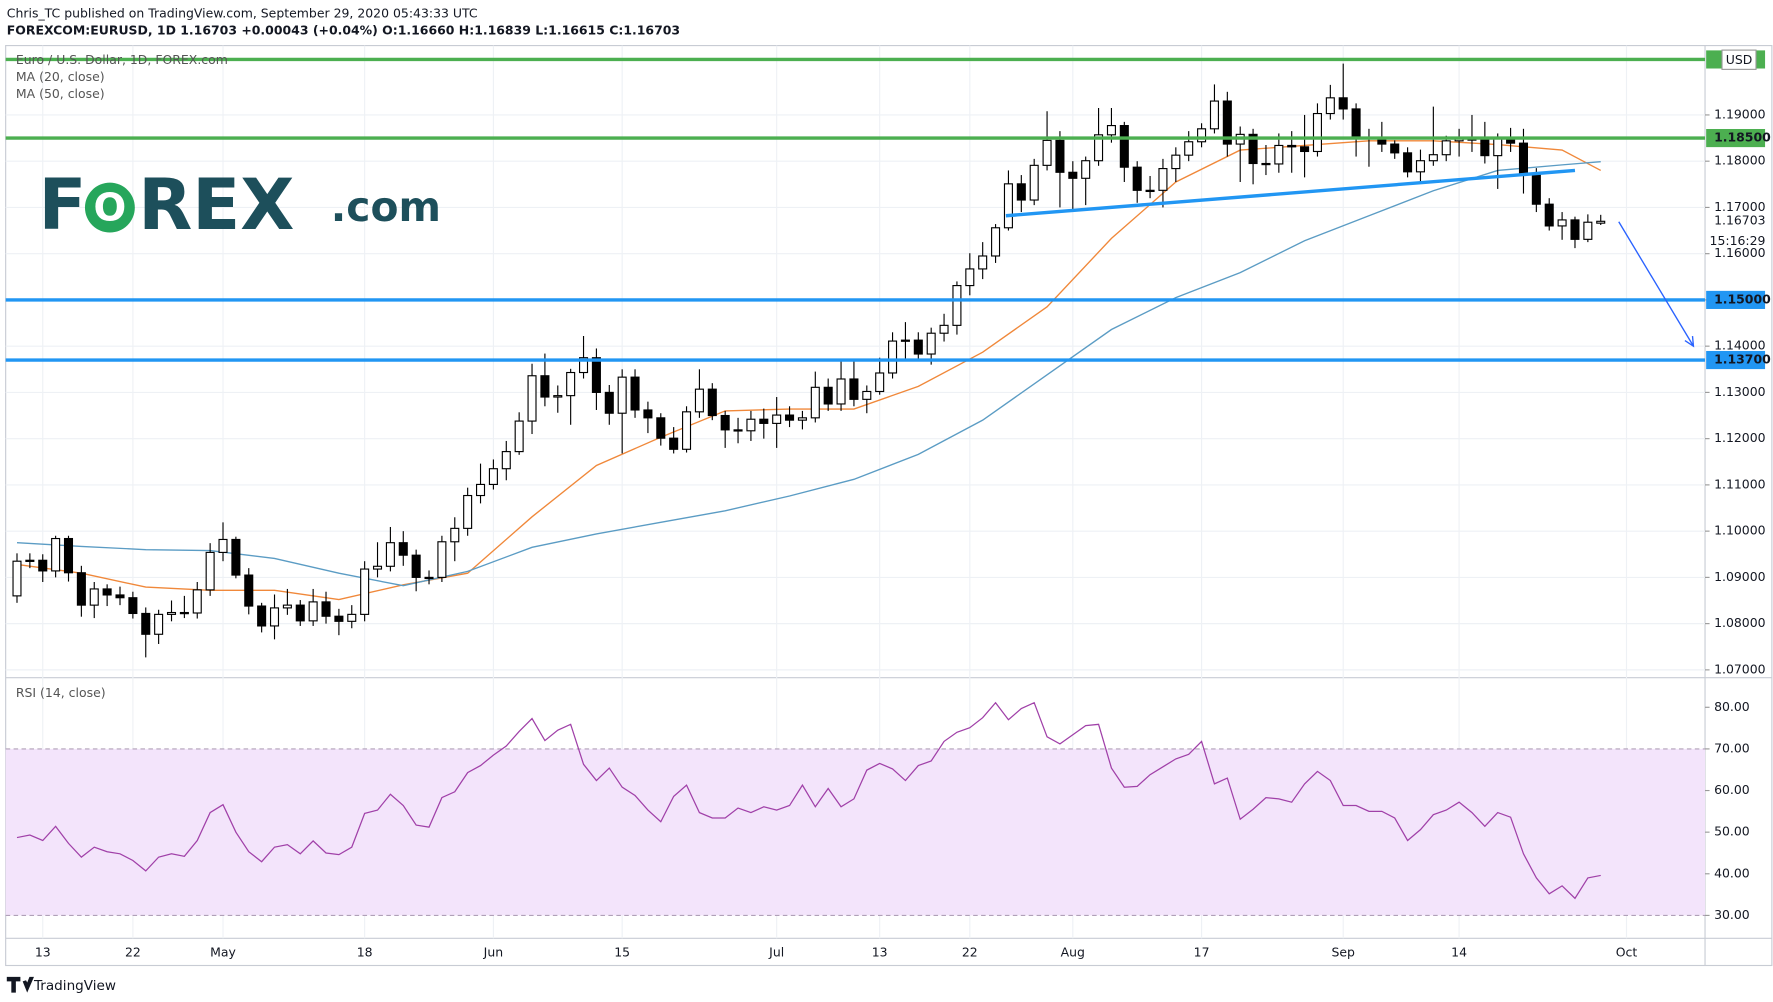 The height and width of the screenshot is (1002, 1773). I want to click on indicator-title: RSI (14, close), so click(61, 692).